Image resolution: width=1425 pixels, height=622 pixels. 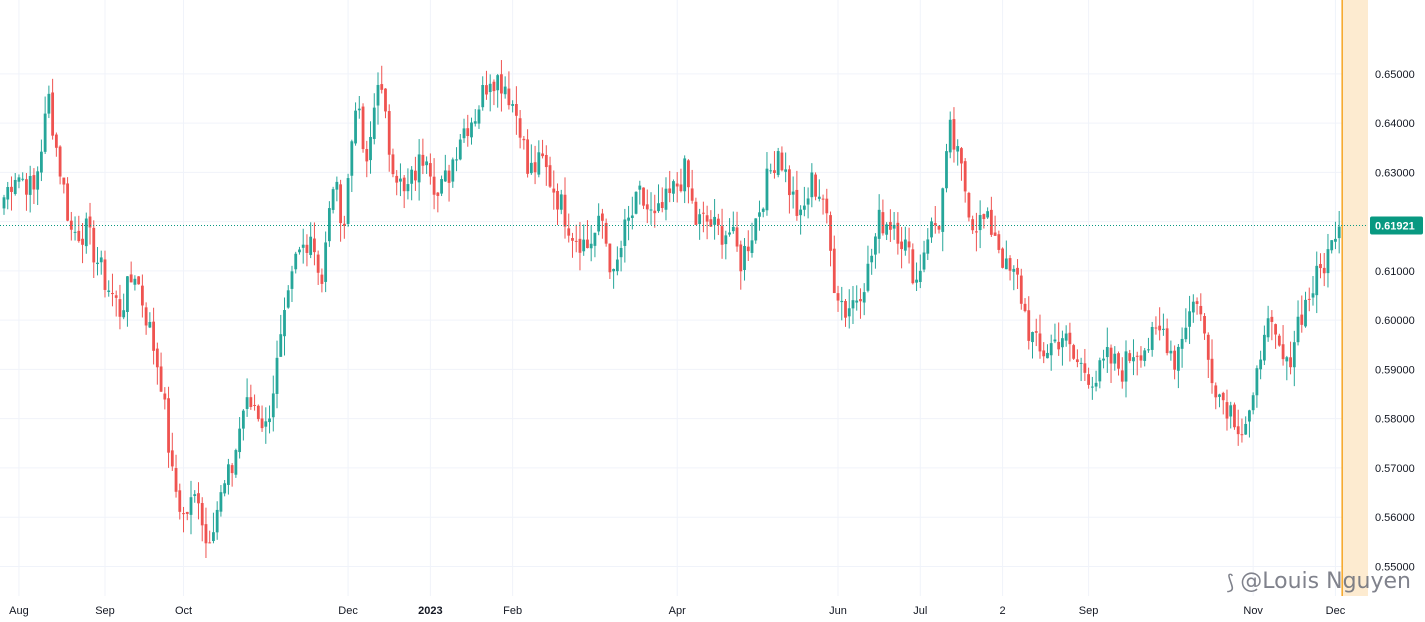 I want to click on time-tick-label: Jun, so click(x=838, y=611).